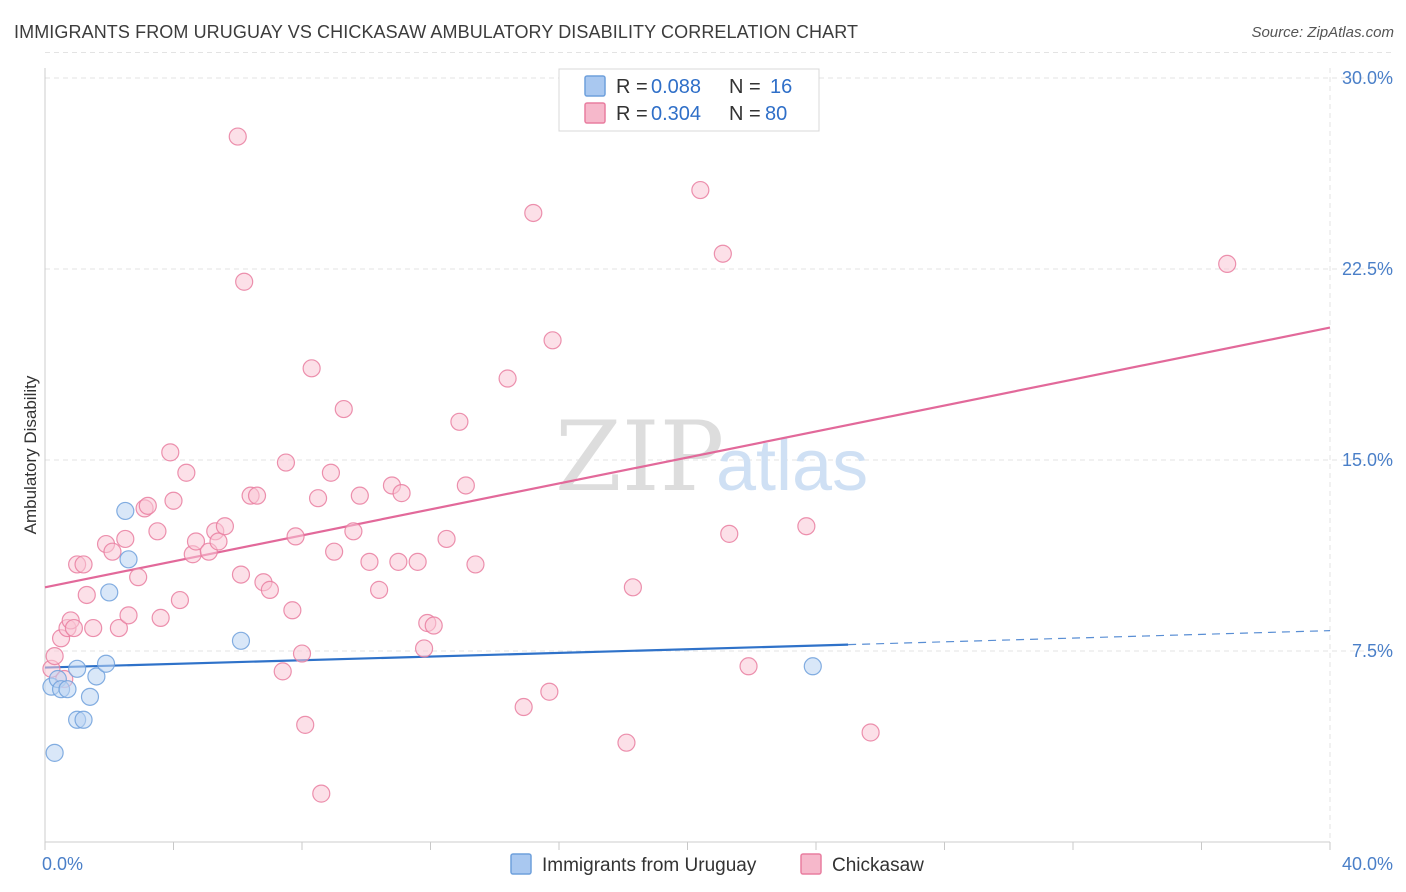 This screenshot has height=892, width=1406. What do you see at coordinates (776, 114) in the screenshot?
I see `legend-n-value-chickasaw: 80` at bounding box center [776, 114].